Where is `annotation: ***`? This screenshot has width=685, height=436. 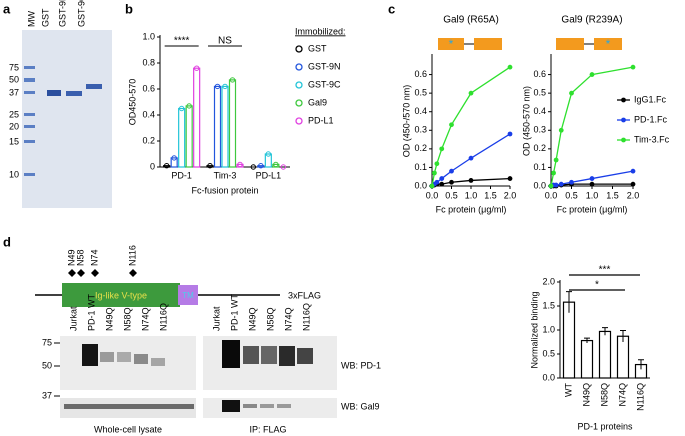 annotation: *** is located at coordinates (605, 270).